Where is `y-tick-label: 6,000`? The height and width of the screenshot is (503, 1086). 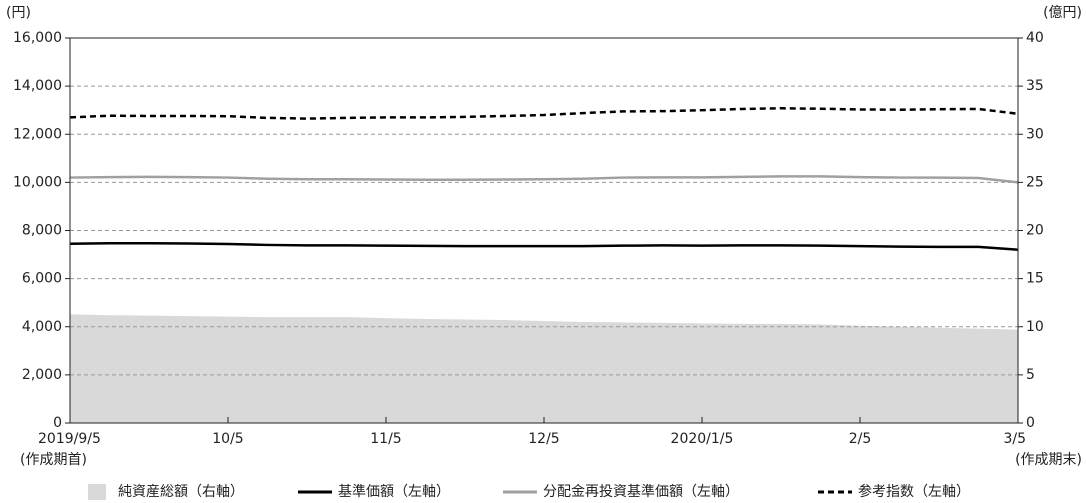
y-tick-label: 6,000 is located at coordinates (42, 279).